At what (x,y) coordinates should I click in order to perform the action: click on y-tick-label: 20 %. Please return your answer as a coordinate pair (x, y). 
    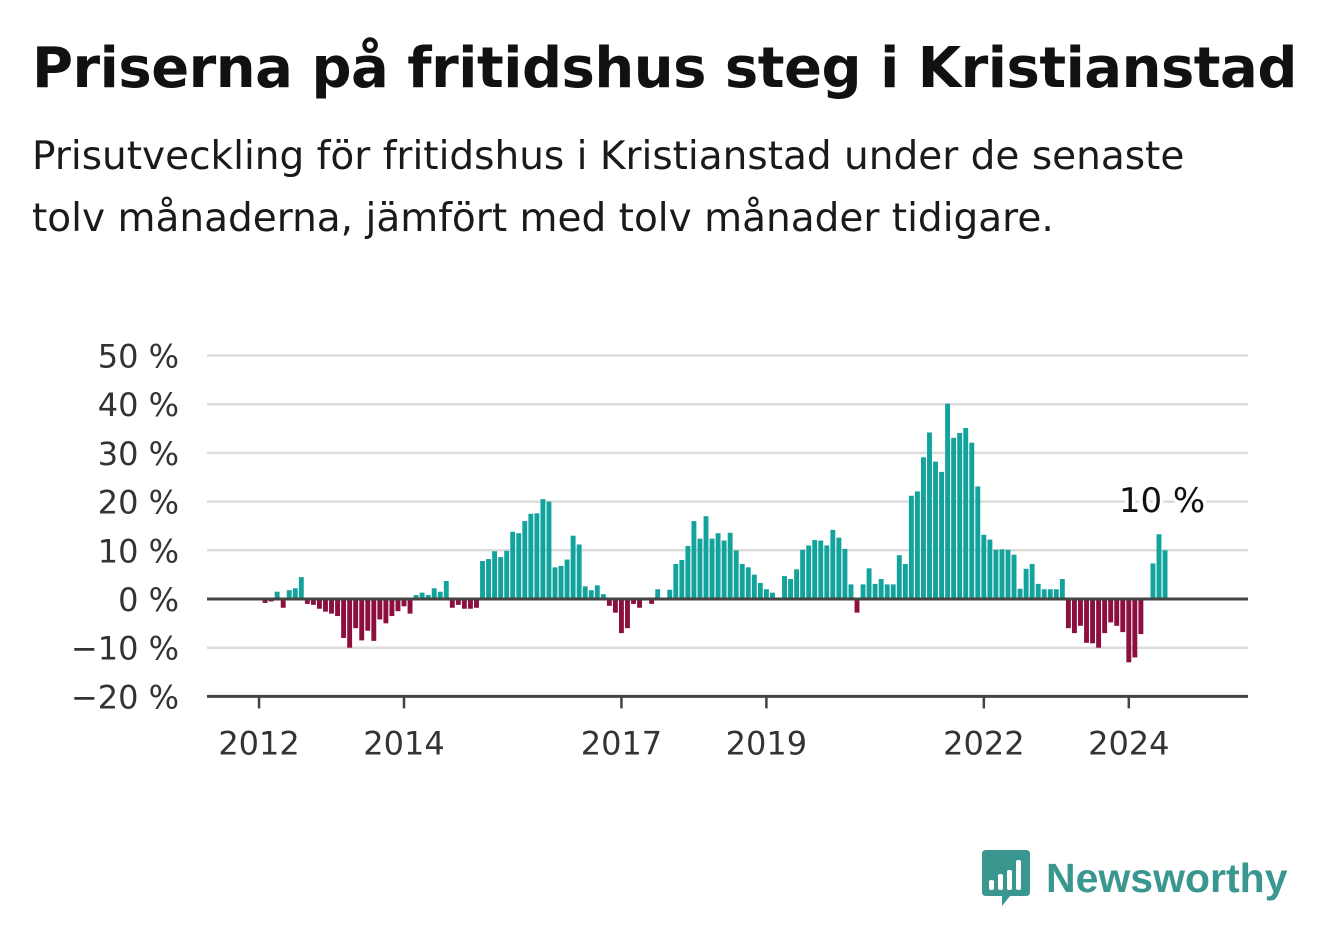
    Looking at the image, I should click on (138, 503).